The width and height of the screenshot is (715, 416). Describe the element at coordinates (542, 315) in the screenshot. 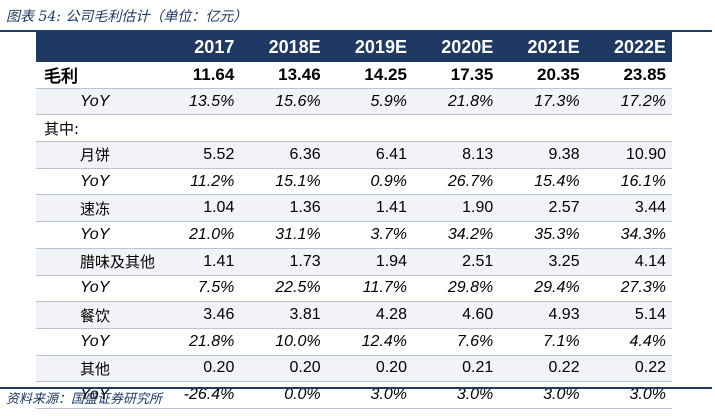

I see `cell: 4.93` at that location.